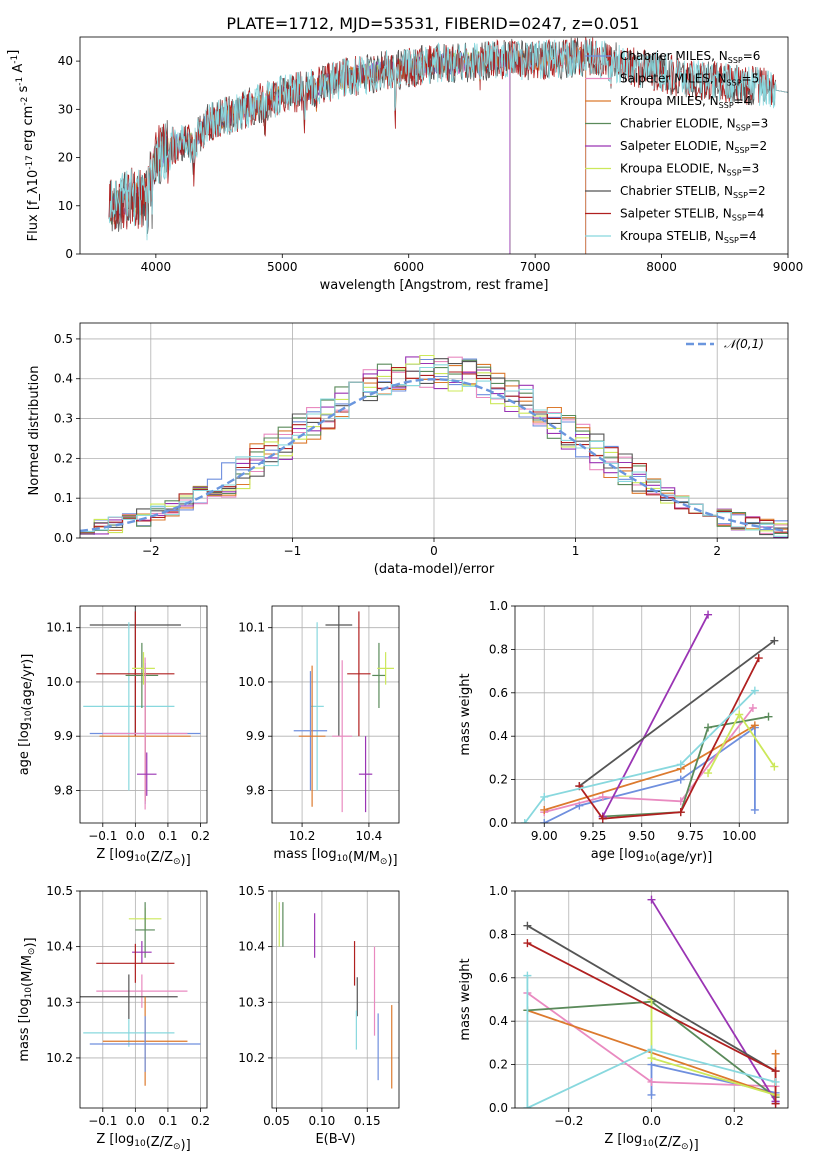 The height and width of the screenshot is (1170, 819). What do you see at coordinates (65, 109) in the screenshot?
I see `y-tick-label: 30` at bounding box center [65, 109].